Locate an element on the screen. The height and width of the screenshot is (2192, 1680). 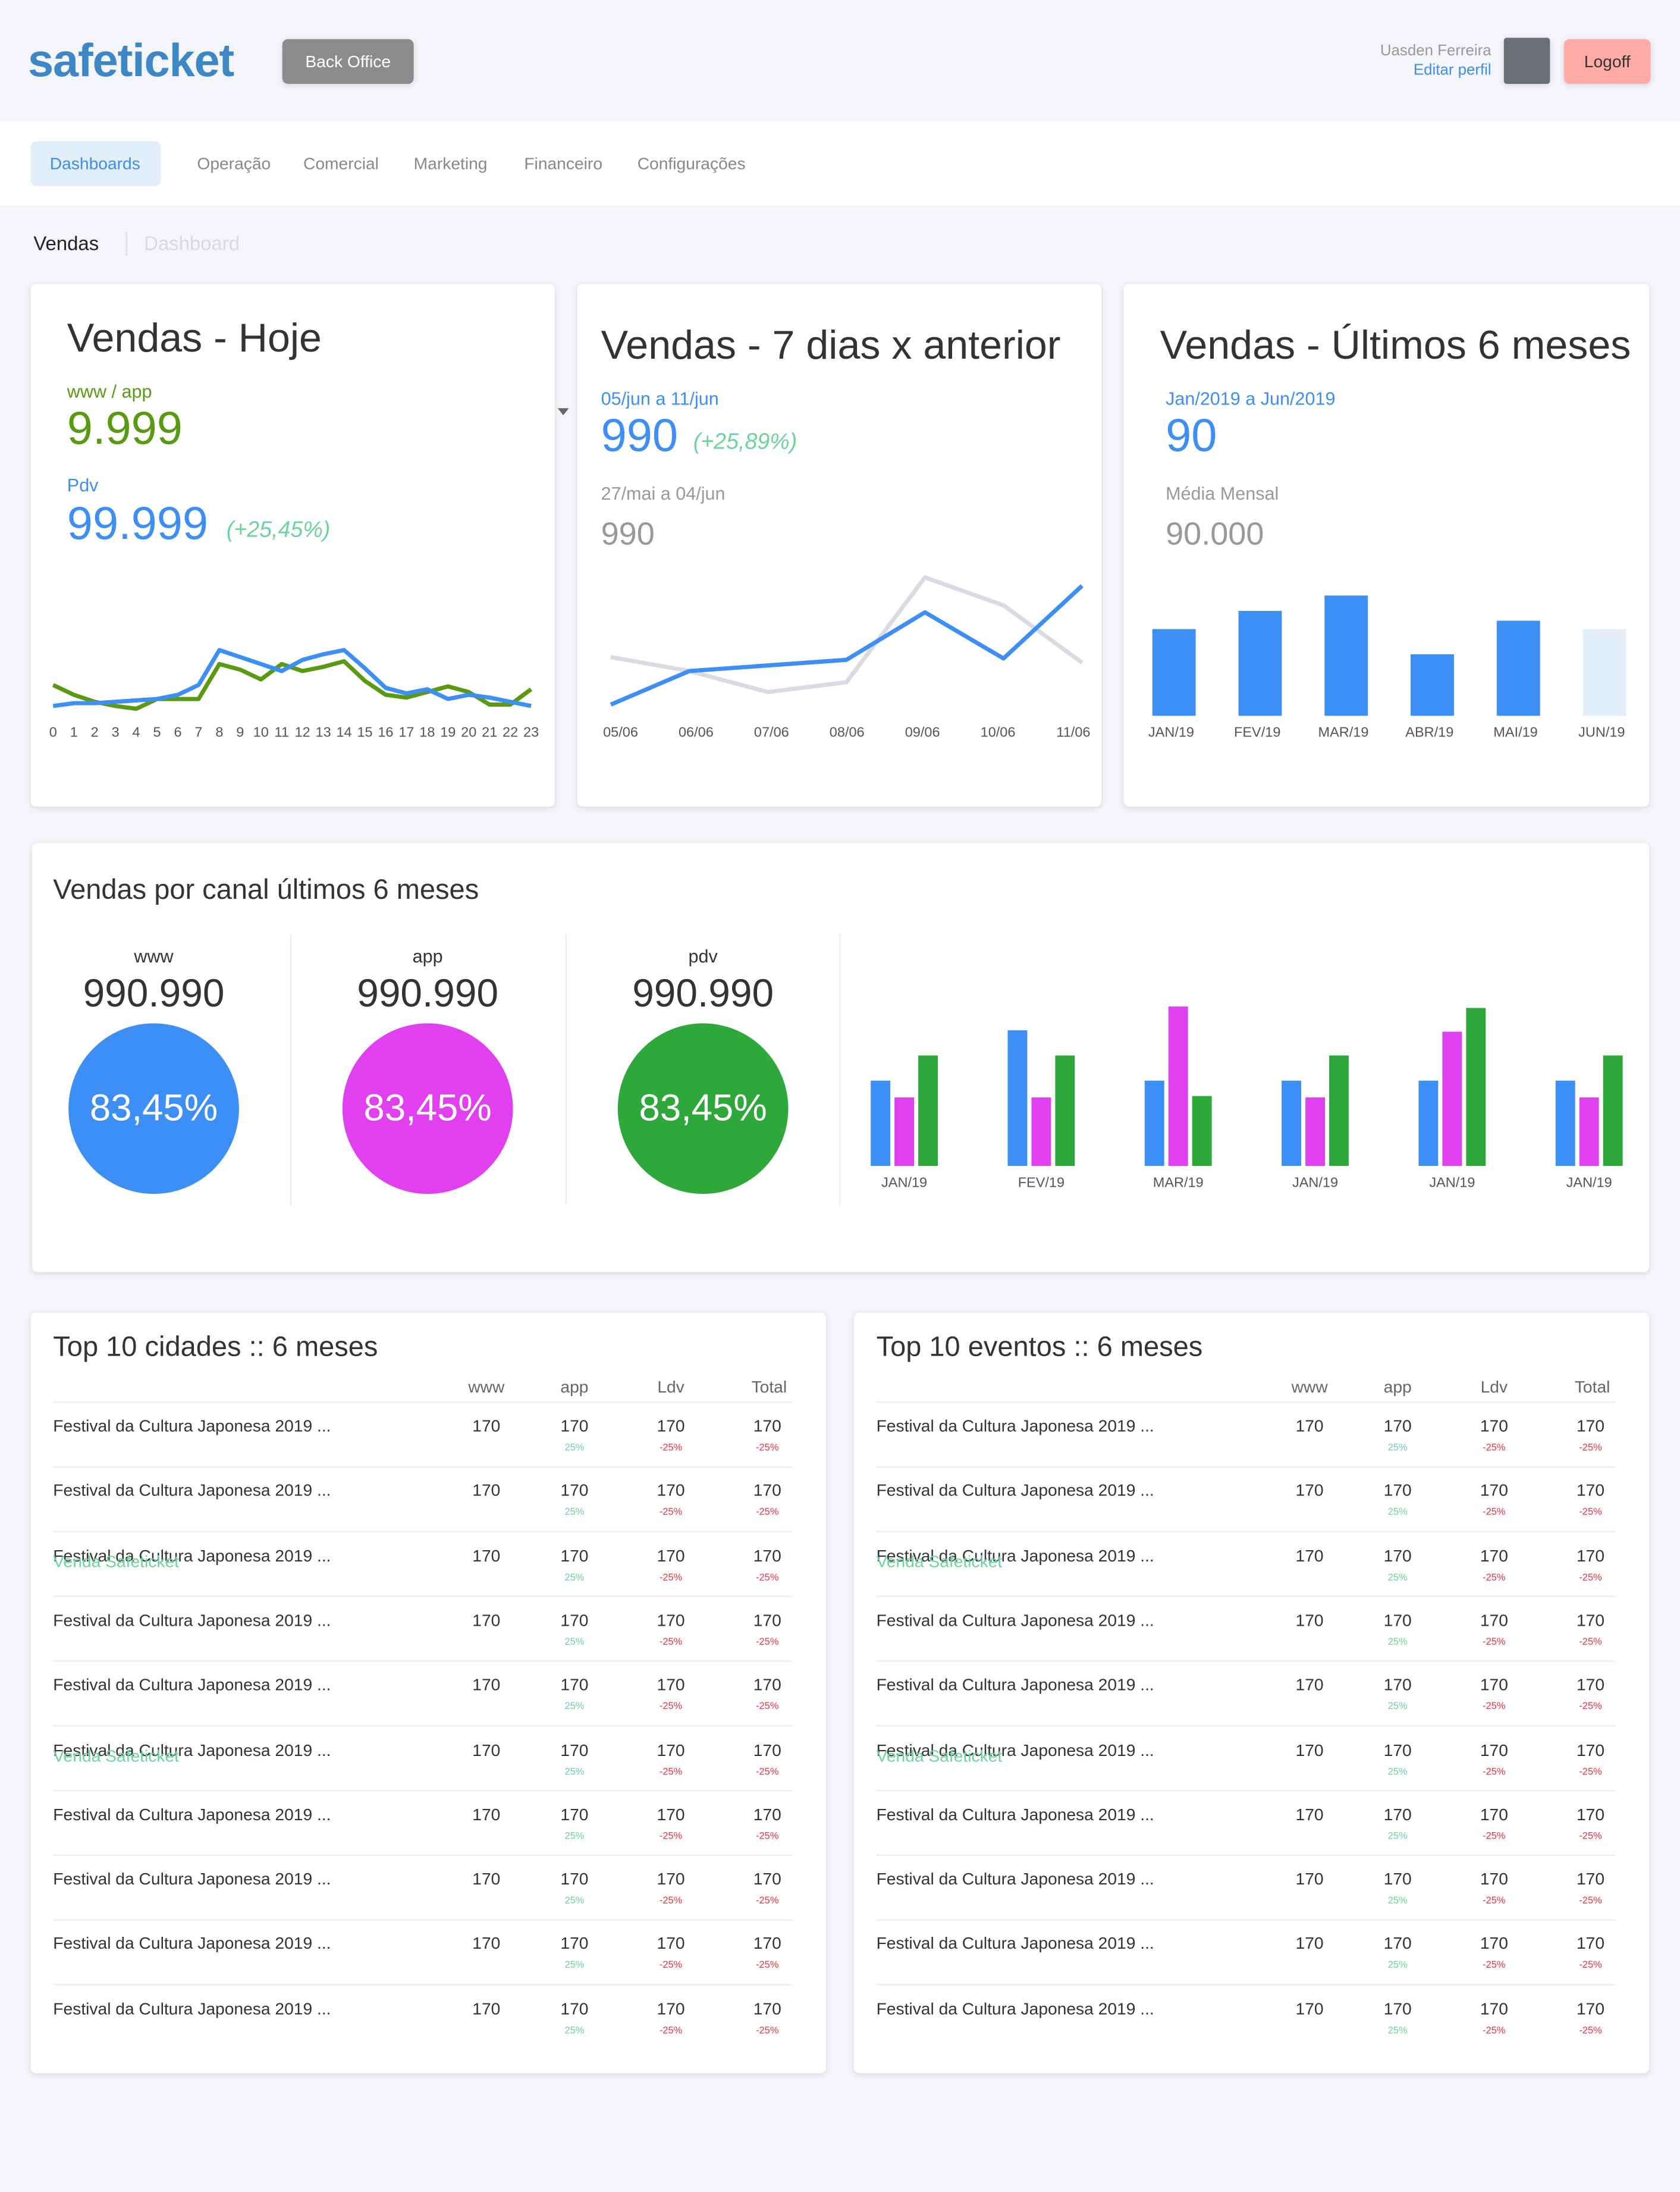
x-tick-label: 20 is located at coordinates (469, 733).